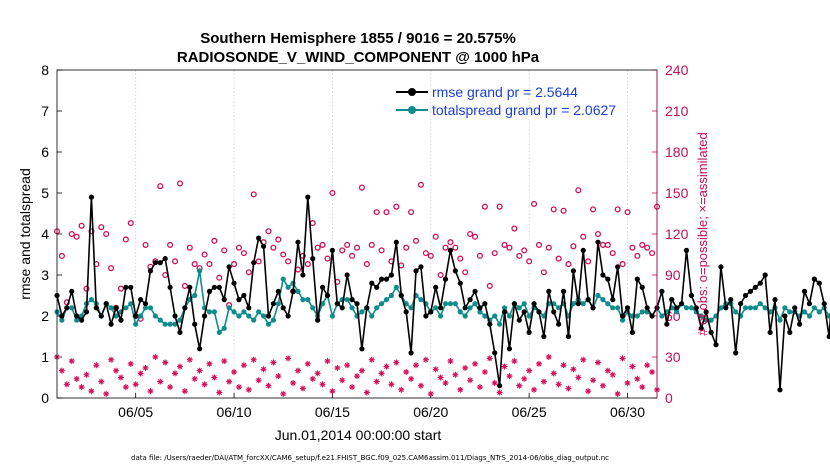 Image resolution: width=830 pixels, height=470 pixels. I want to click on x-tick-label: 06/05, so click(135, 412).